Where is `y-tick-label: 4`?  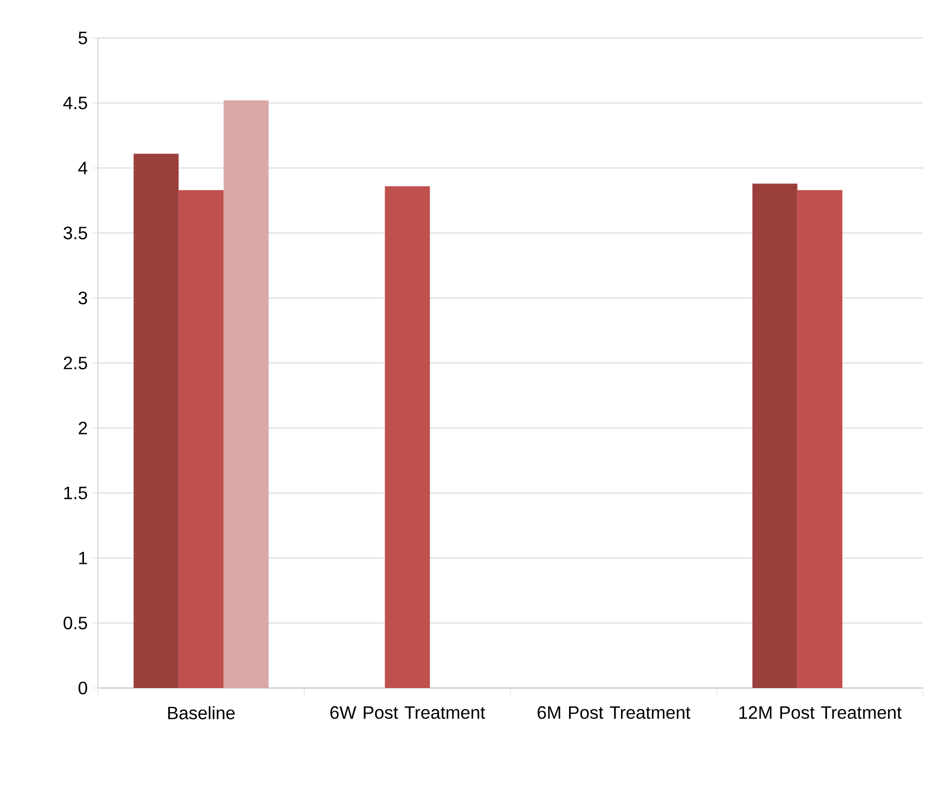 y-tick-label: 4 is located at coordinates (83, 168).